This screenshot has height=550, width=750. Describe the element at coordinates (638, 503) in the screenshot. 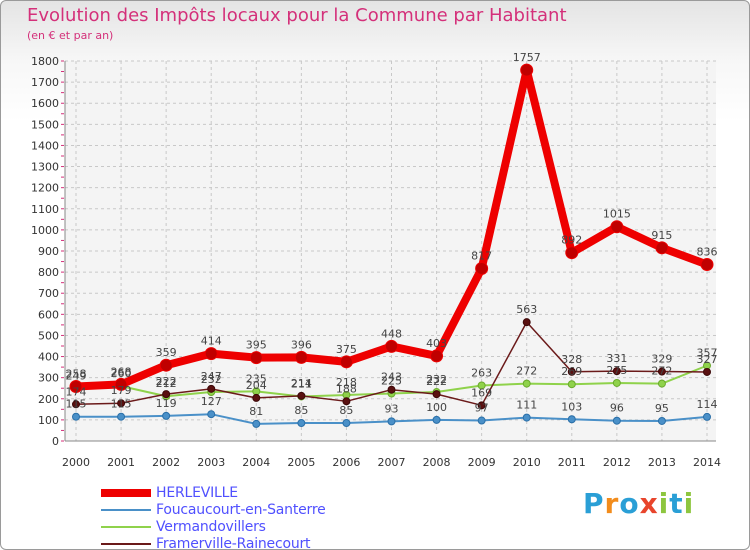

I see `proxiti-logo: Proxiti` at that location.